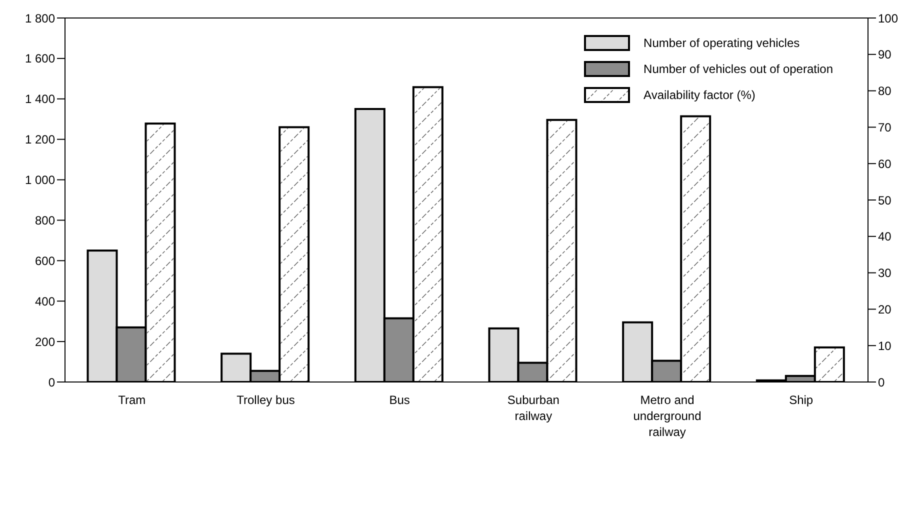 The width and height of the screenshot is (916, 520). Describe the element at coordinates (40, 139) in the screenshot. I see `y-tick-label: 1 200` at that location.